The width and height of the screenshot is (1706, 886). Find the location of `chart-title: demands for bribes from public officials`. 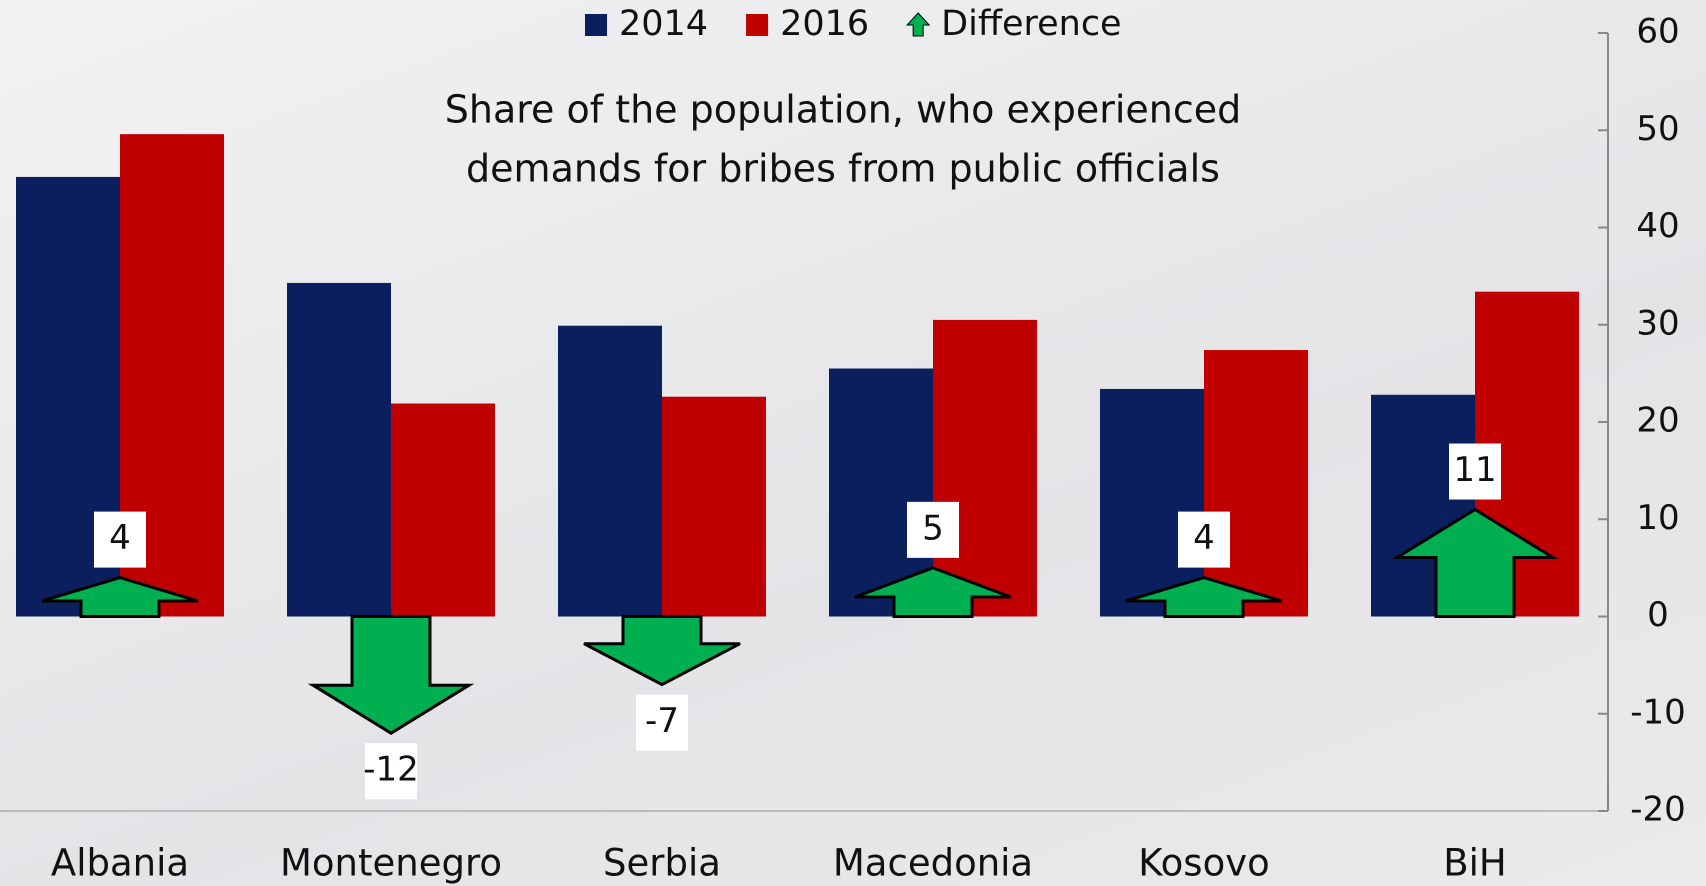

chart-title: demands for bribes from public officials is located at coordinates (843, 169).